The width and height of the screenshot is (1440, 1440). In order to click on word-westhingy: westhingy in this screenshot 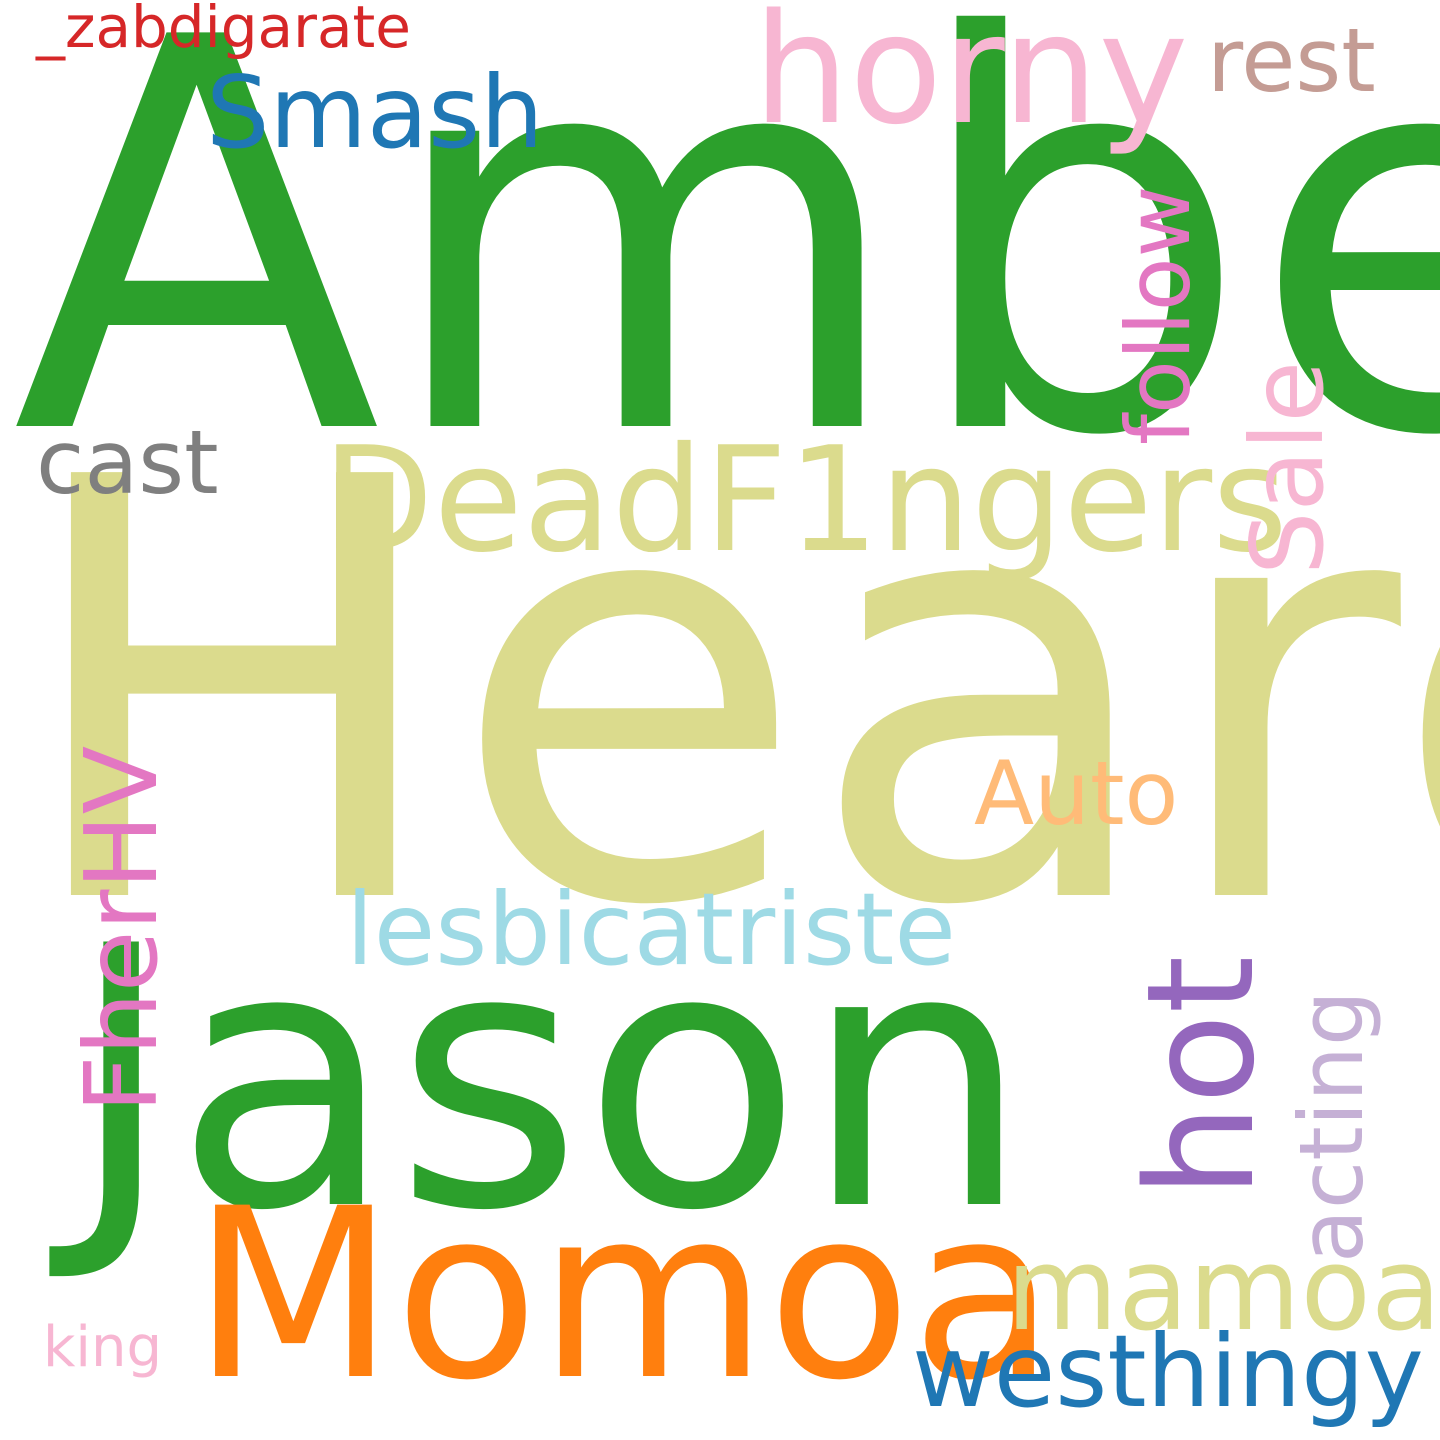, I will do `click(1168, 1371)`.